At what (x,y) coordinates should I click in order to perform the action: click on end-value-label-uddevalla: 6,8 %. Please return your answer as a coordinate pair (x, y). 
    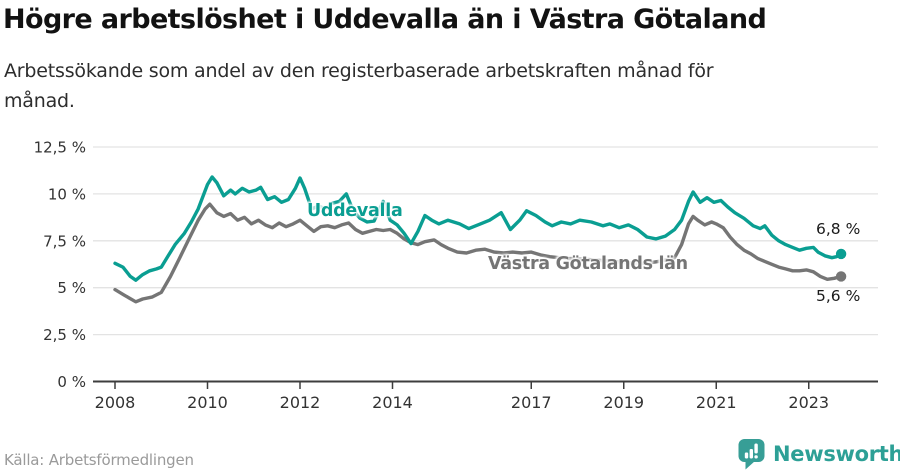
    Looking at the image, I should click on (838, 229).